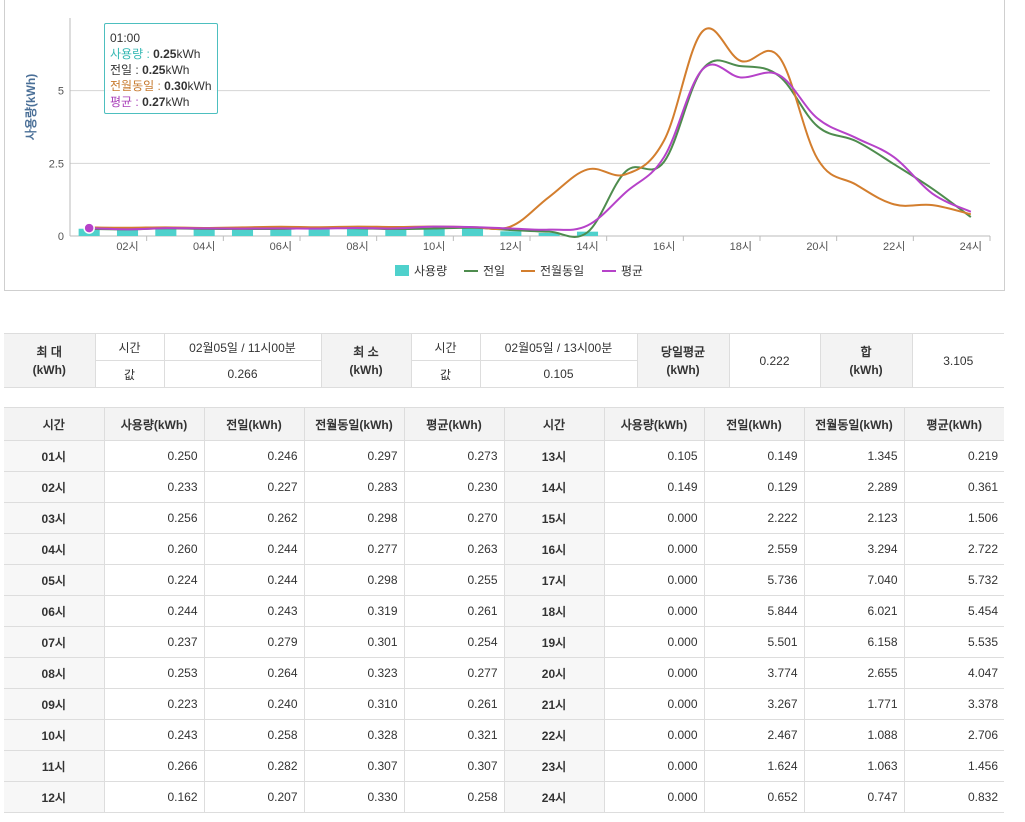 The image size is (1025, 822). What do you see at coordinates (554, 797) in the screenshot?
I see `hour-cell: 24시` at bounding box center [554, 797].